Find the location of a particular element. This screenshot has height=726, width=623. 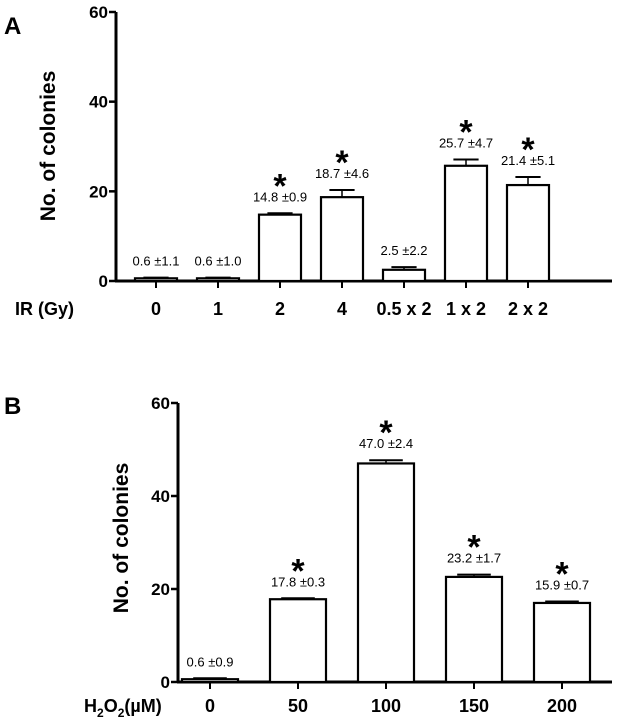

panel-a-category-label: 1 x 2 is located at coordinates (466, 309).